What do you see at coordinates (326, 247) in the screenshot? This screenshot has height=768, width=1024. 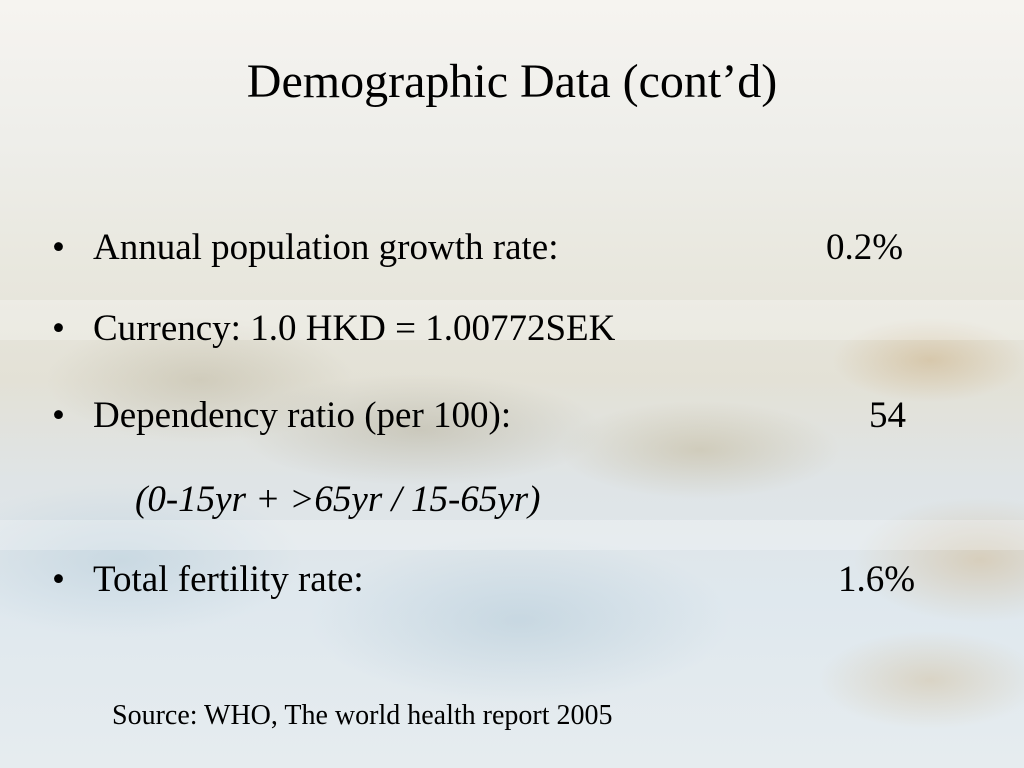 I see `bullet-label: Annual population growth rate:` at bounding box center [326, 247].